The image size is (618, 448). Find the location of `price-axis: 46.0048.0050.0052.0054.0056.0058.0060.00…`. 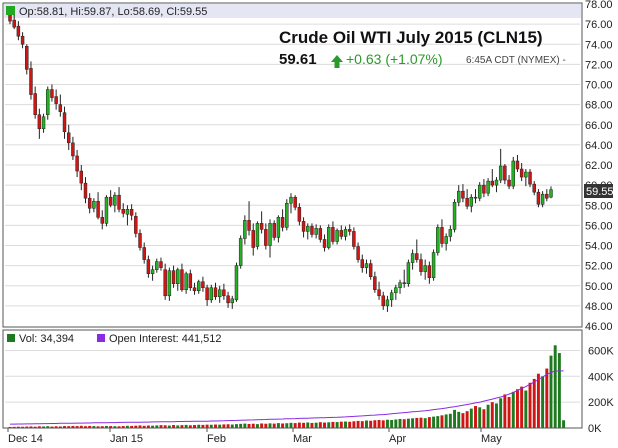

price-axis: 46.0048.0050.0052.0054.0056.0058.0060.00… is located at coordinates (599, 166).